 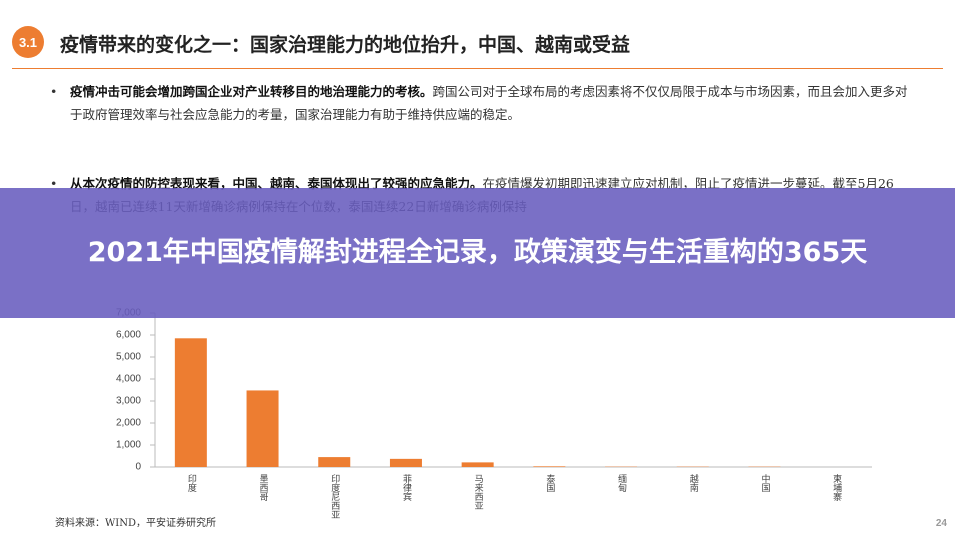 What do you see at coordinates (128, 401) in the screenshot?
I see `y-tick-label: 3,000` at bounding box center [128, 401].